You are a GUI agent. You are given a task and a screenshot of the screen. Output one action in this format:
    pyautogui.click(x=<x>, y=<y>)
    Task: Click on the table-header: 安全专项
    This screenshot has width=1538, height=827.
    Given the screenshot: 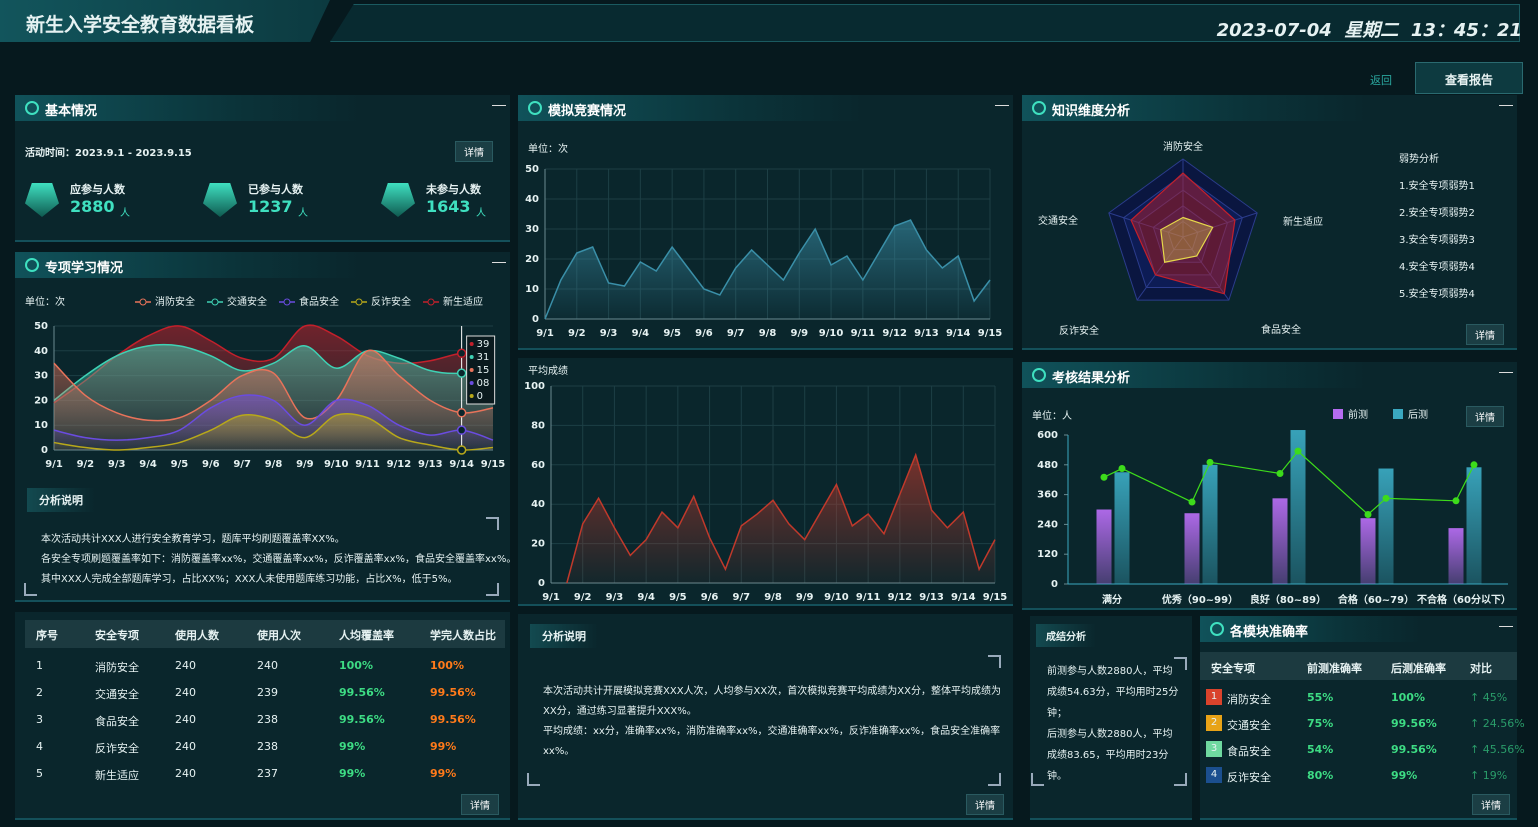 What is the action you would take?
    pyautogui.click(x=1233, y=668)
    